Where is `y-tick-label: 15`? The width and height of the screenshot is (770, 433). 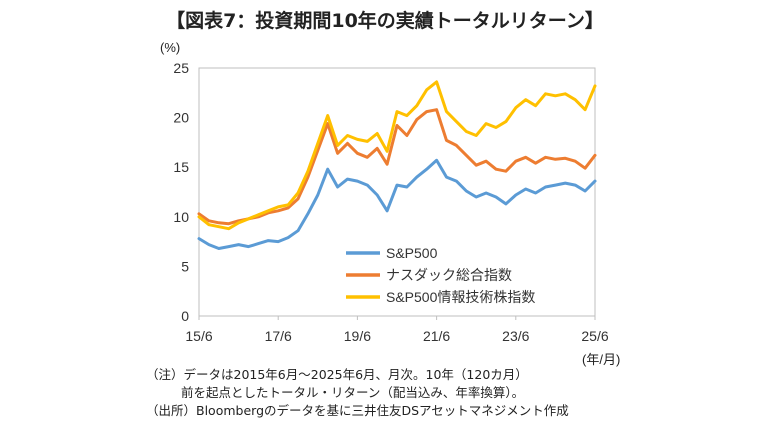 y-tick-label: 15 is located at coordinates (181, 167).